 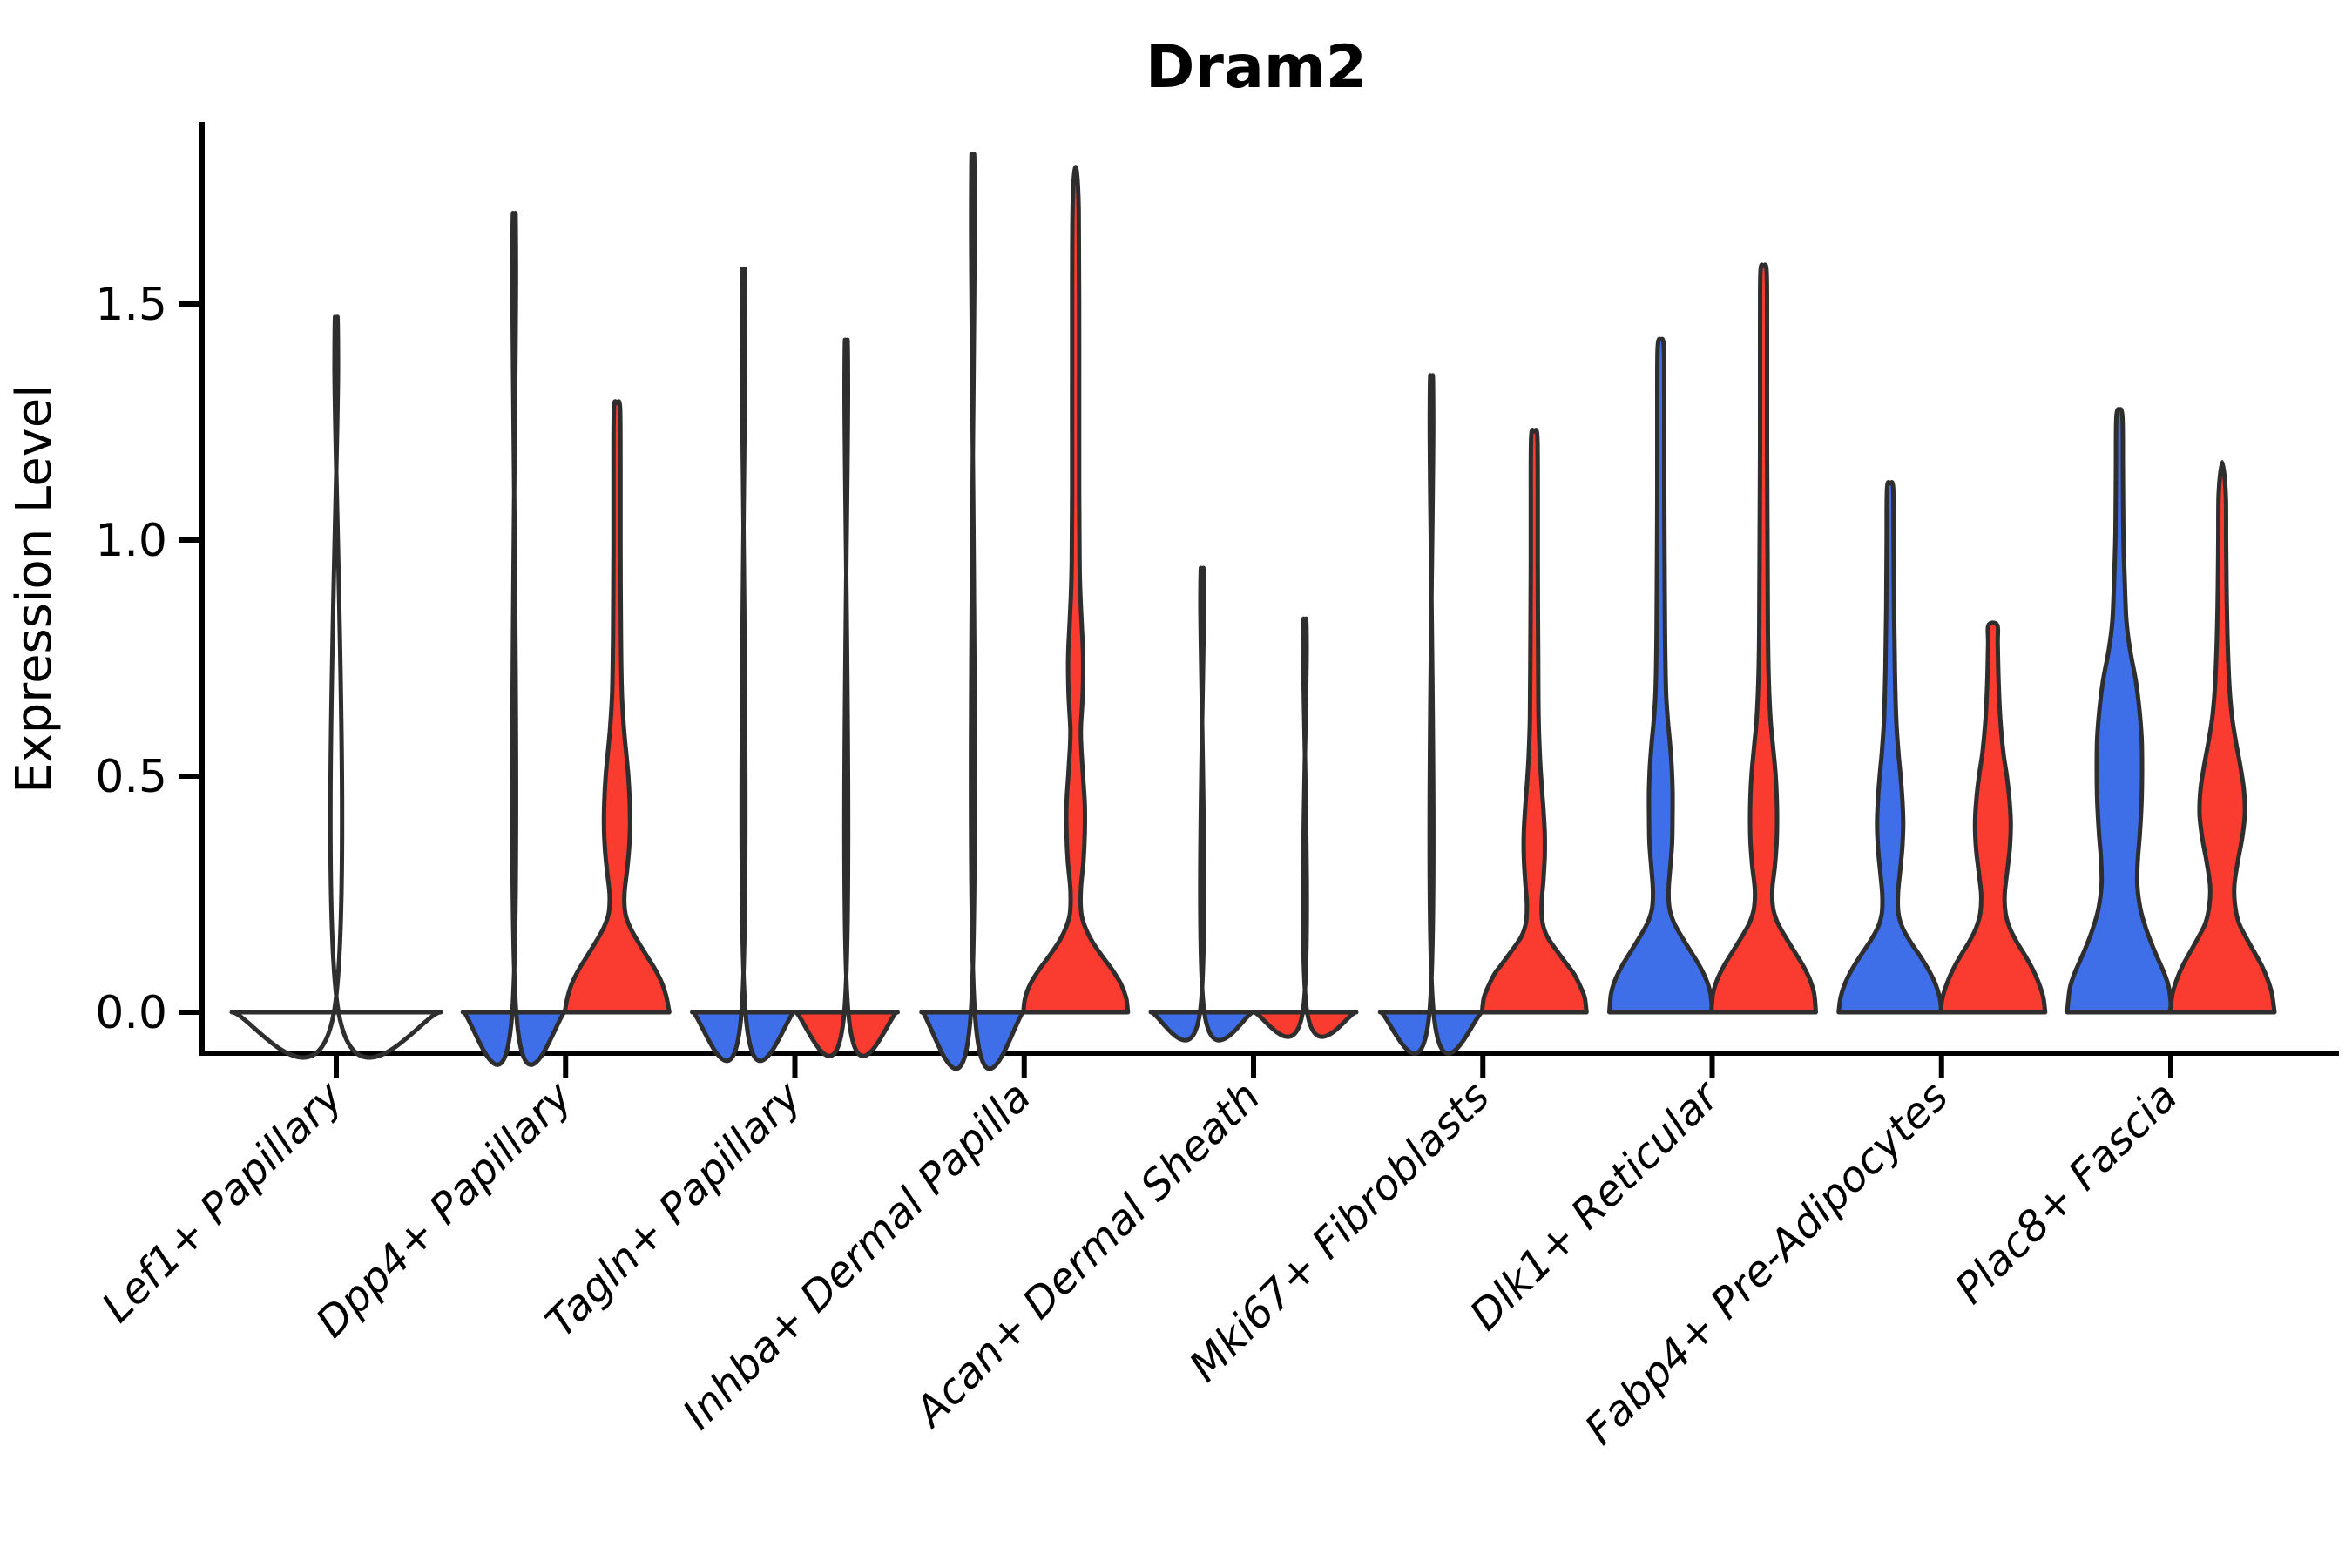 What do you see at coordinates (2119, 711) in the screenshot?
I see `violin-plac8-fascia-left` at bounding box center [2119, 711].